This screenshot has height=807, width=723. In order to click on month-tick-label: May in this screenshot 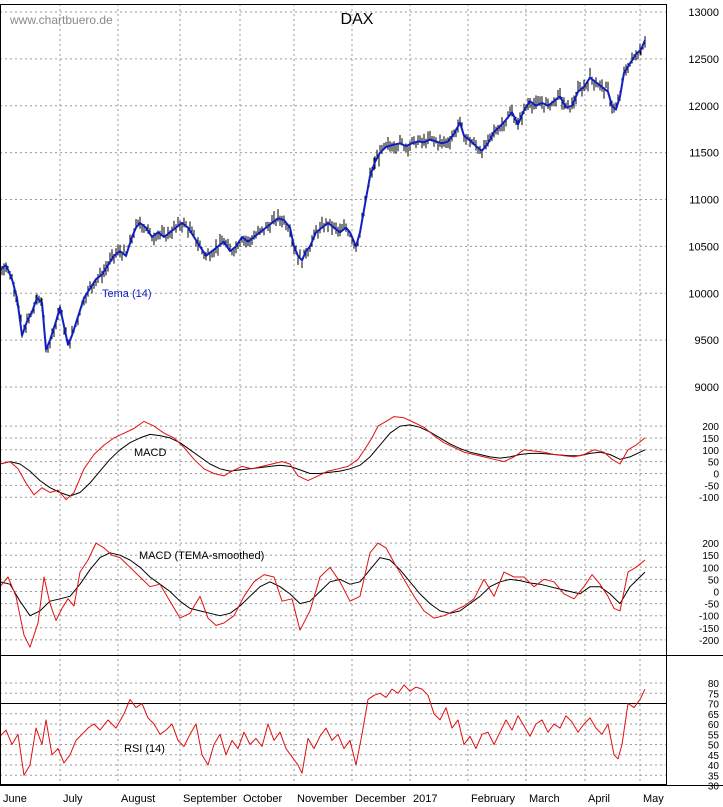, I will do `click(653, 799)`.